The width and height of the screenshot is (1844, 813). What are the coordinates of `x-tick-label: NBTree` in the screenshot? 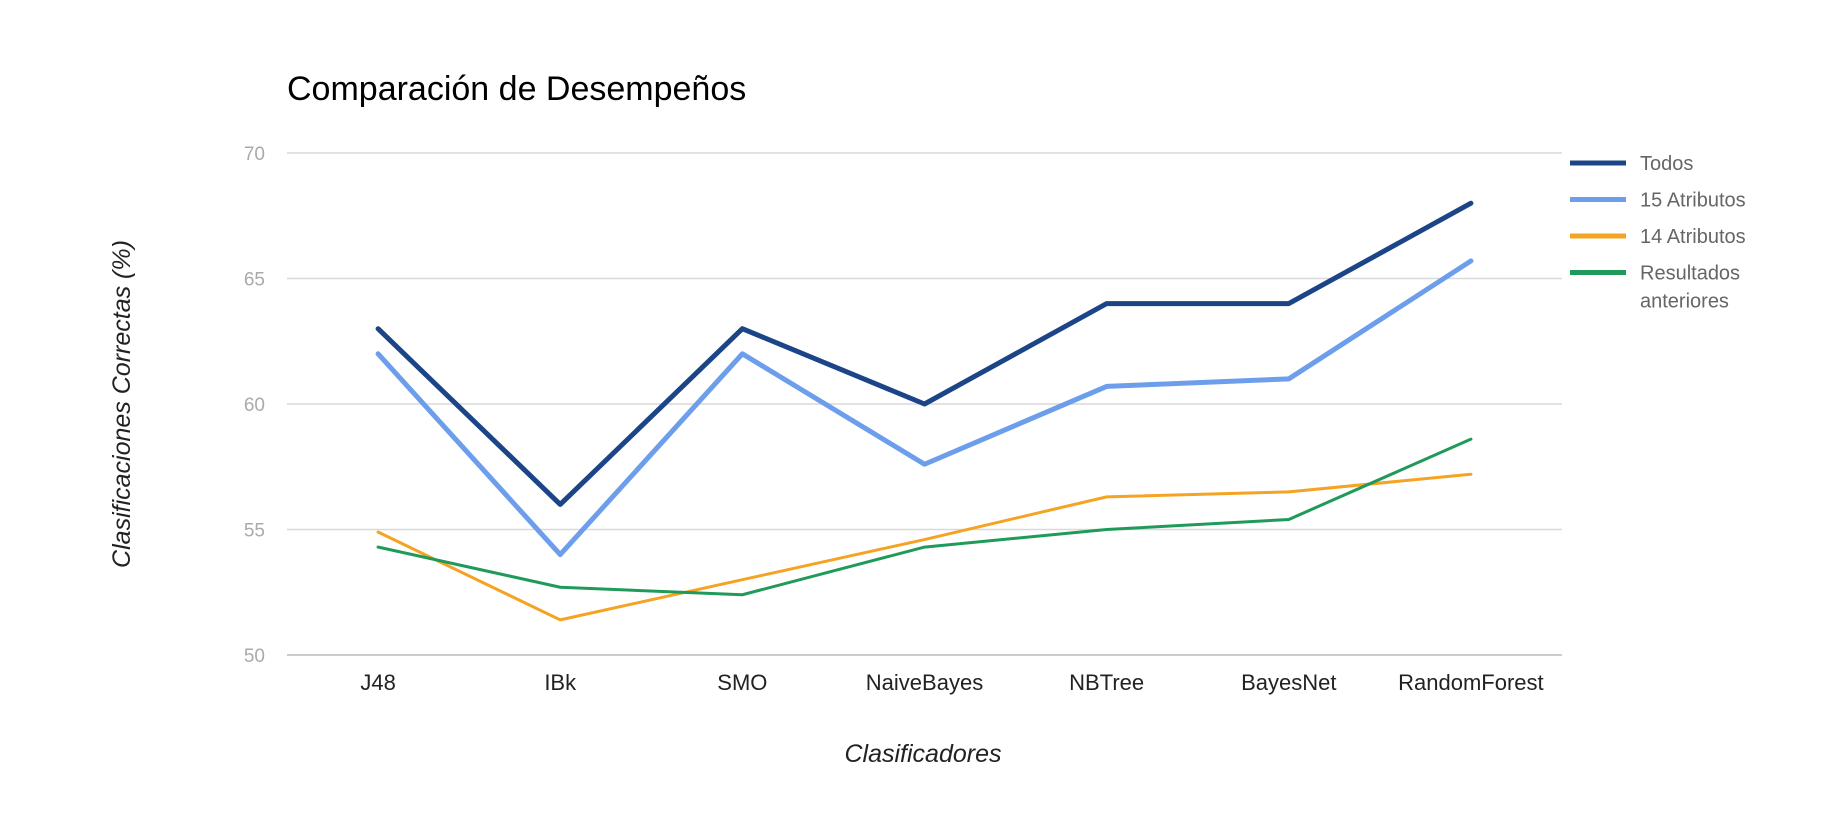 It's located at (1106, 682).